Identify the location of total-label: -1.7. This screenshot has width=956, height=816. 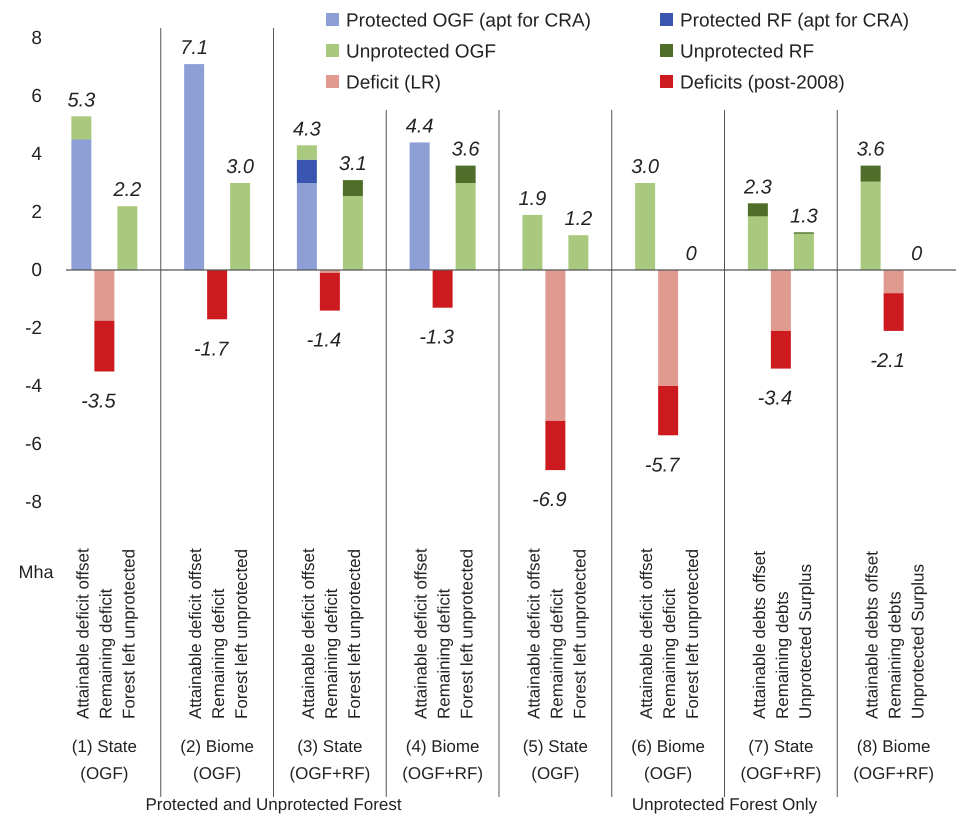
(212, 349).